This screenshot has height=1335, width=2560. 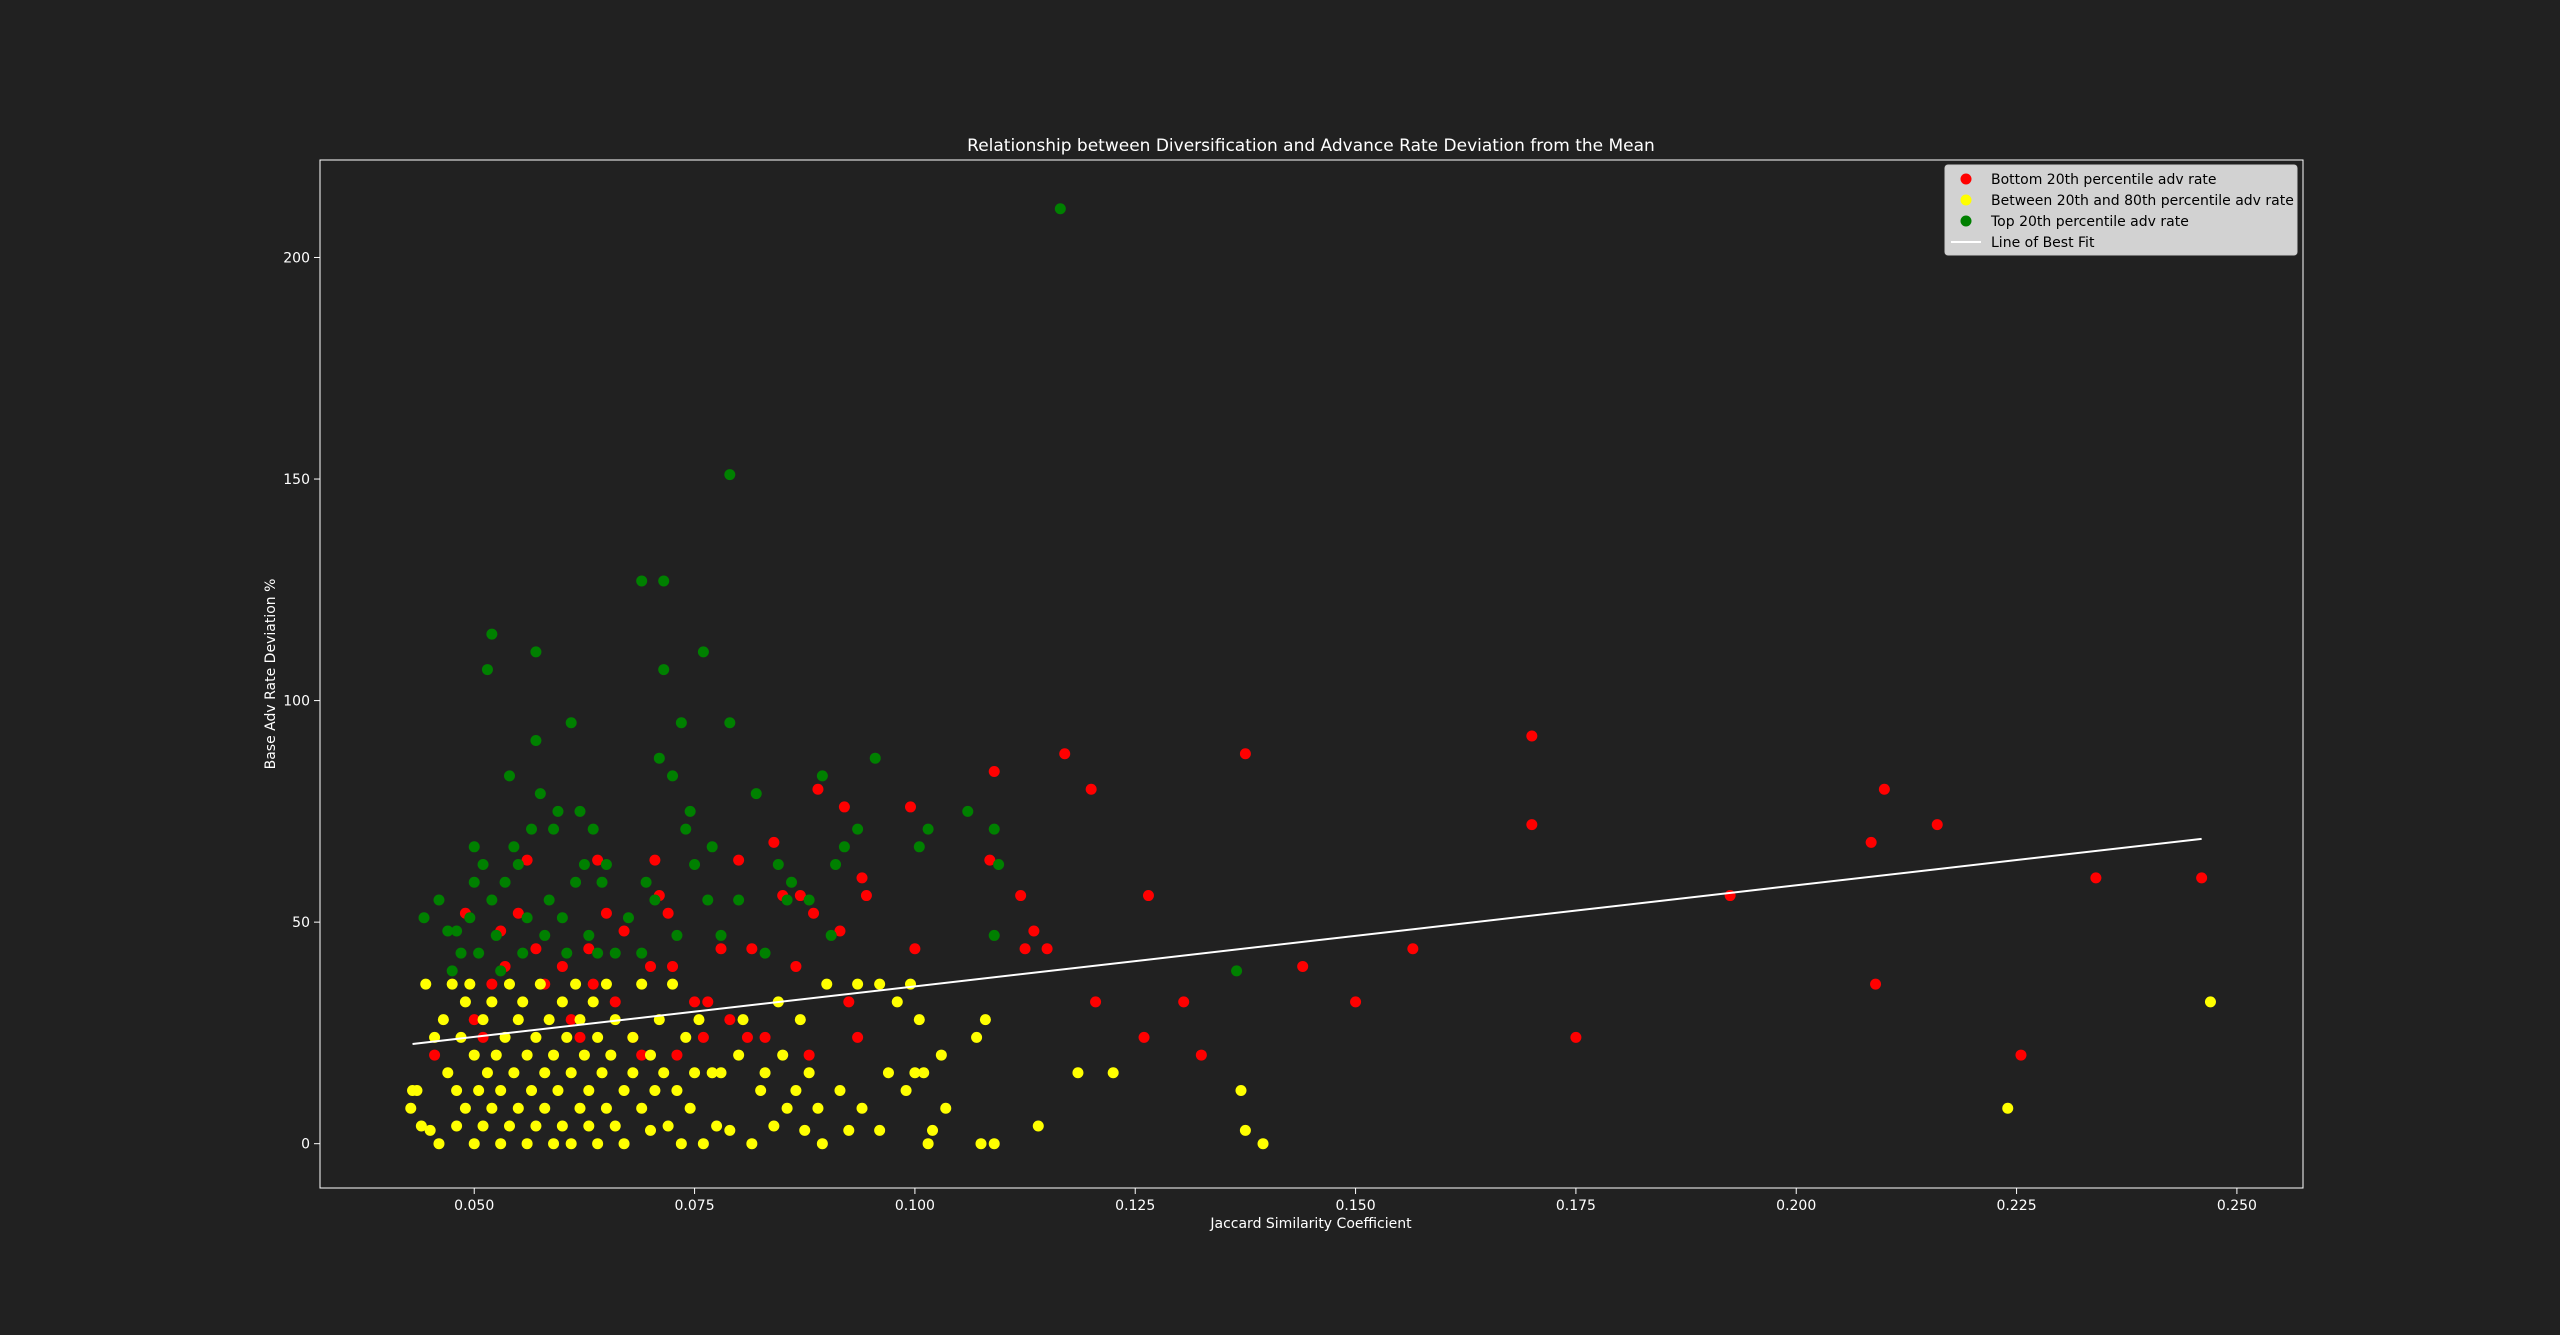 I want to click on y-axis-label: Base Adv Rate Deviation %, so click(x=271, y=674).